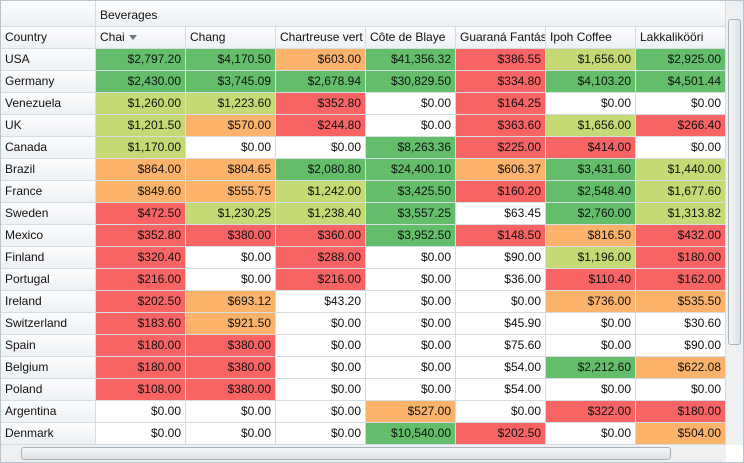 This screenshot has width=744, height=463. I want to click on value-cell: $334.80, so click(501, 82).